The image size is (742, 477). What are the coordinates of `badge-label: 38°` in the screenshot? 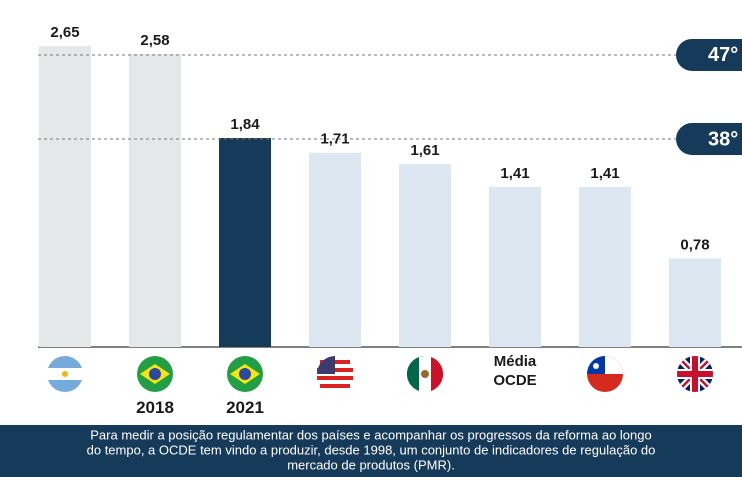 It's located at (723, 139).